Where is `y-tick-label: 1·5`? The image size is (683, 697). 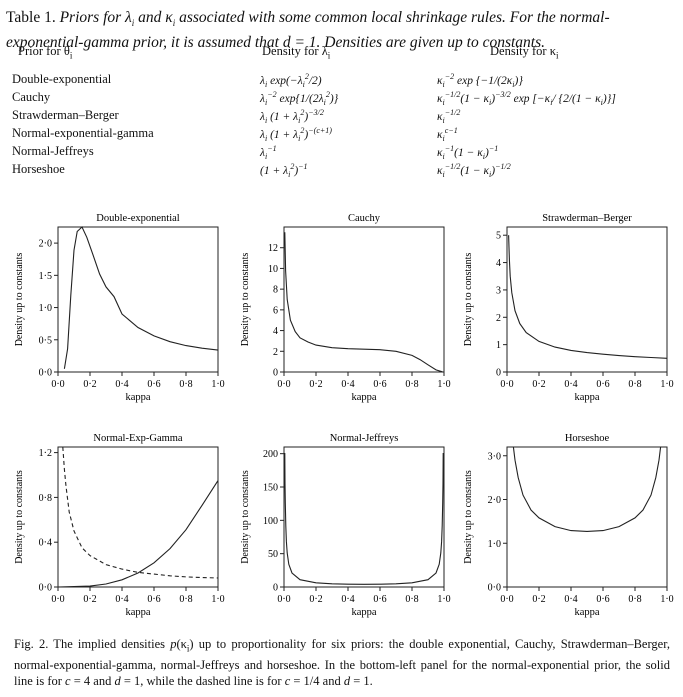
y-tick-label: 1·5 is located at coordinates (45, 276).